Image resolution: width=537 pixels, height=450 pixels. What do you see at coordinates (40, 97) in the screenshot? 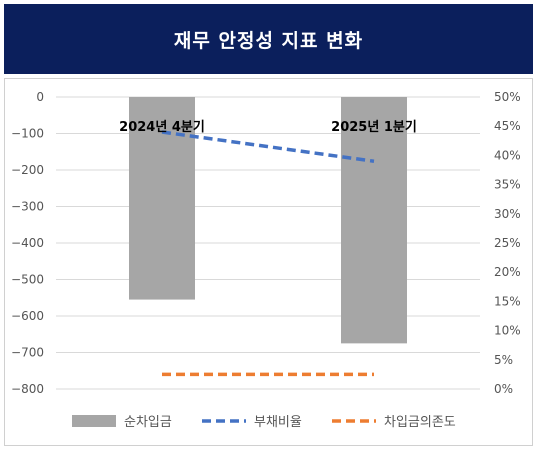
I see `left-axis-tick-label: 0` at bounding box center [40, 97].